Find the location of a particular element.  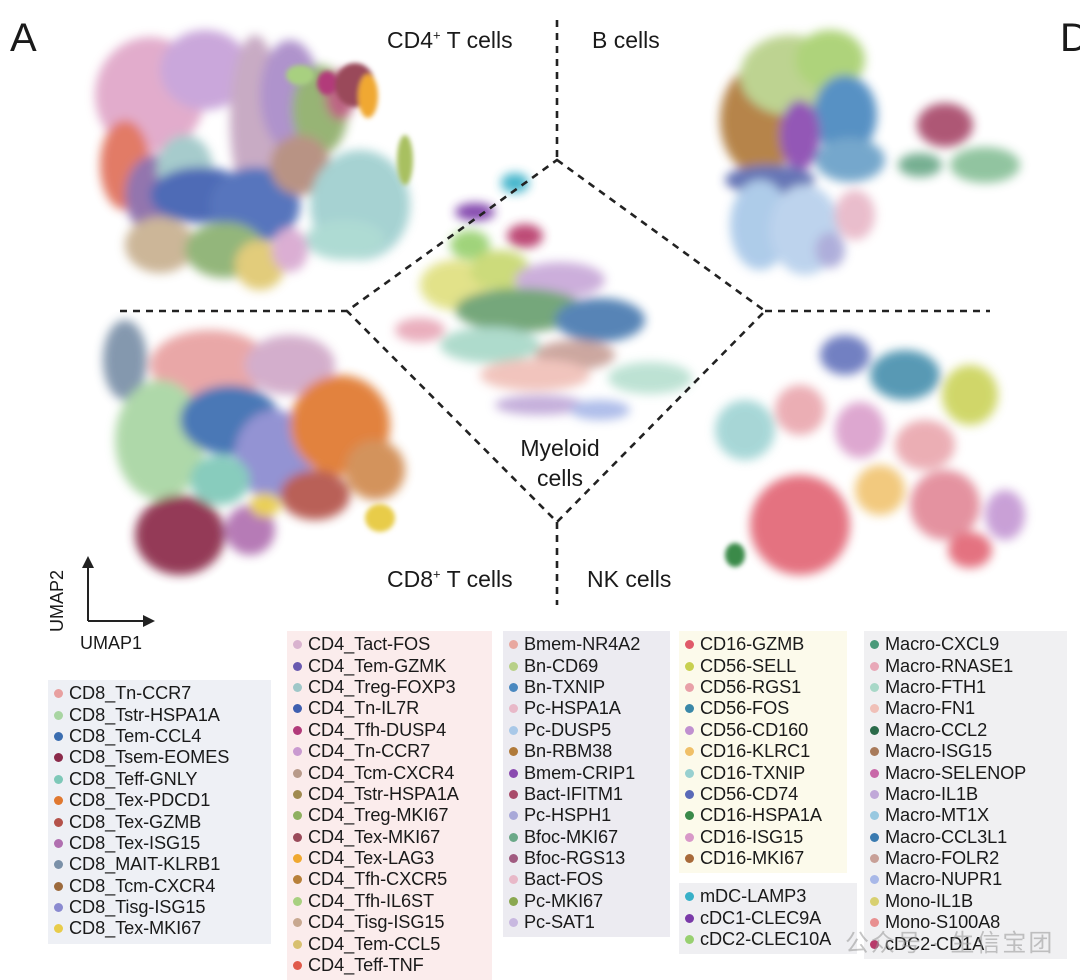

legend-label: cDC2-CD1A is located at coordinates (935, 943).